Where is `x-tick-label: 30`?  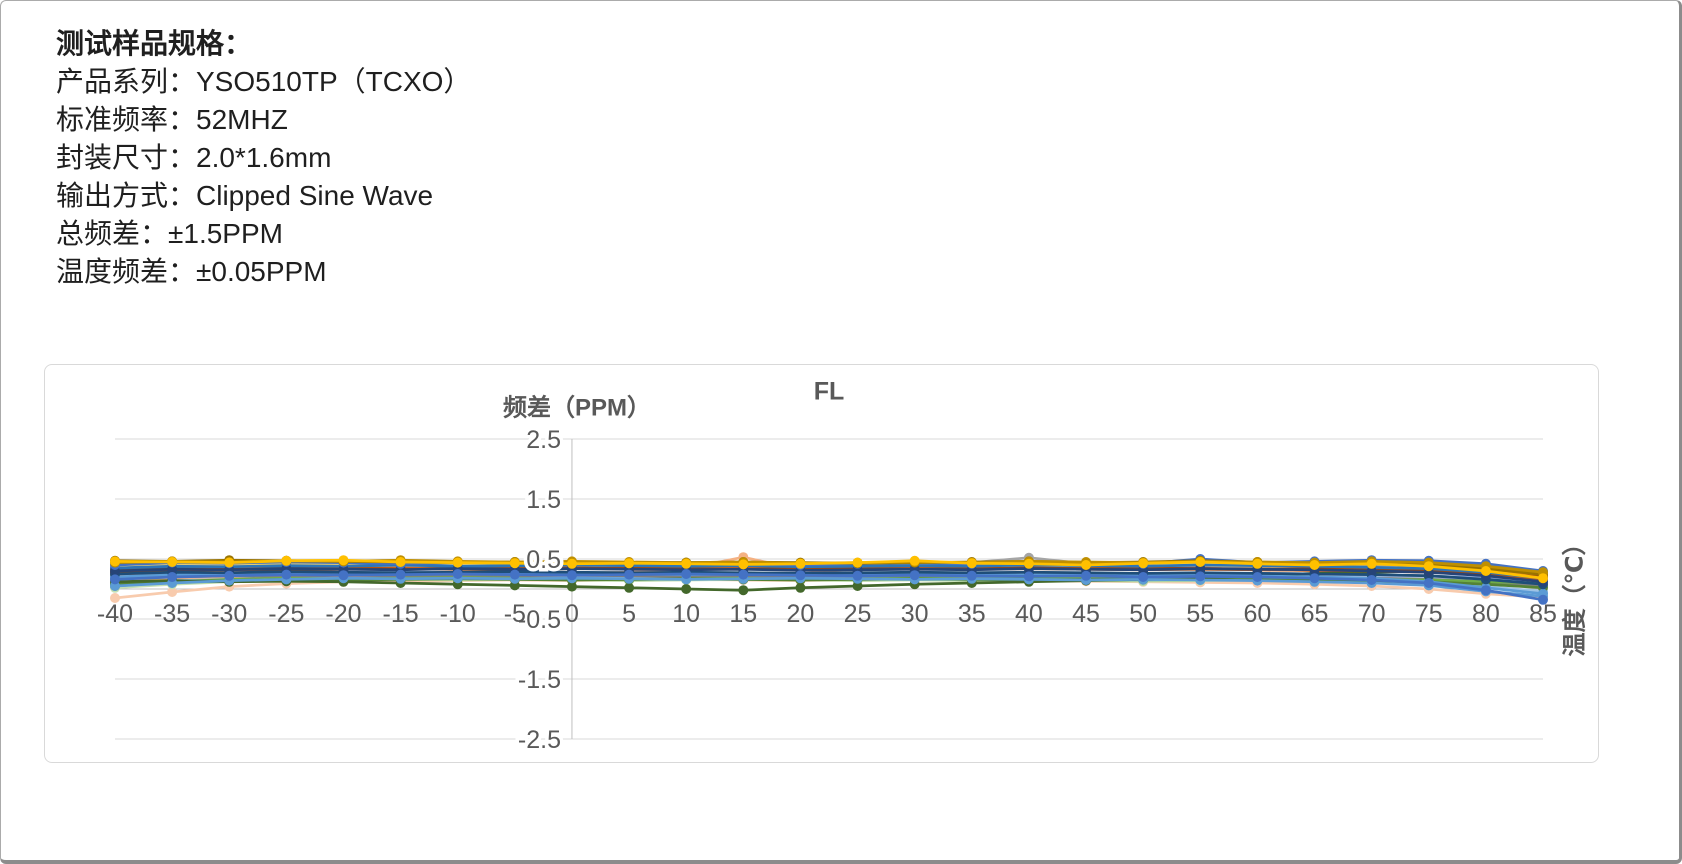 x-tick-label: 30 is located at coordinates (915, 614).